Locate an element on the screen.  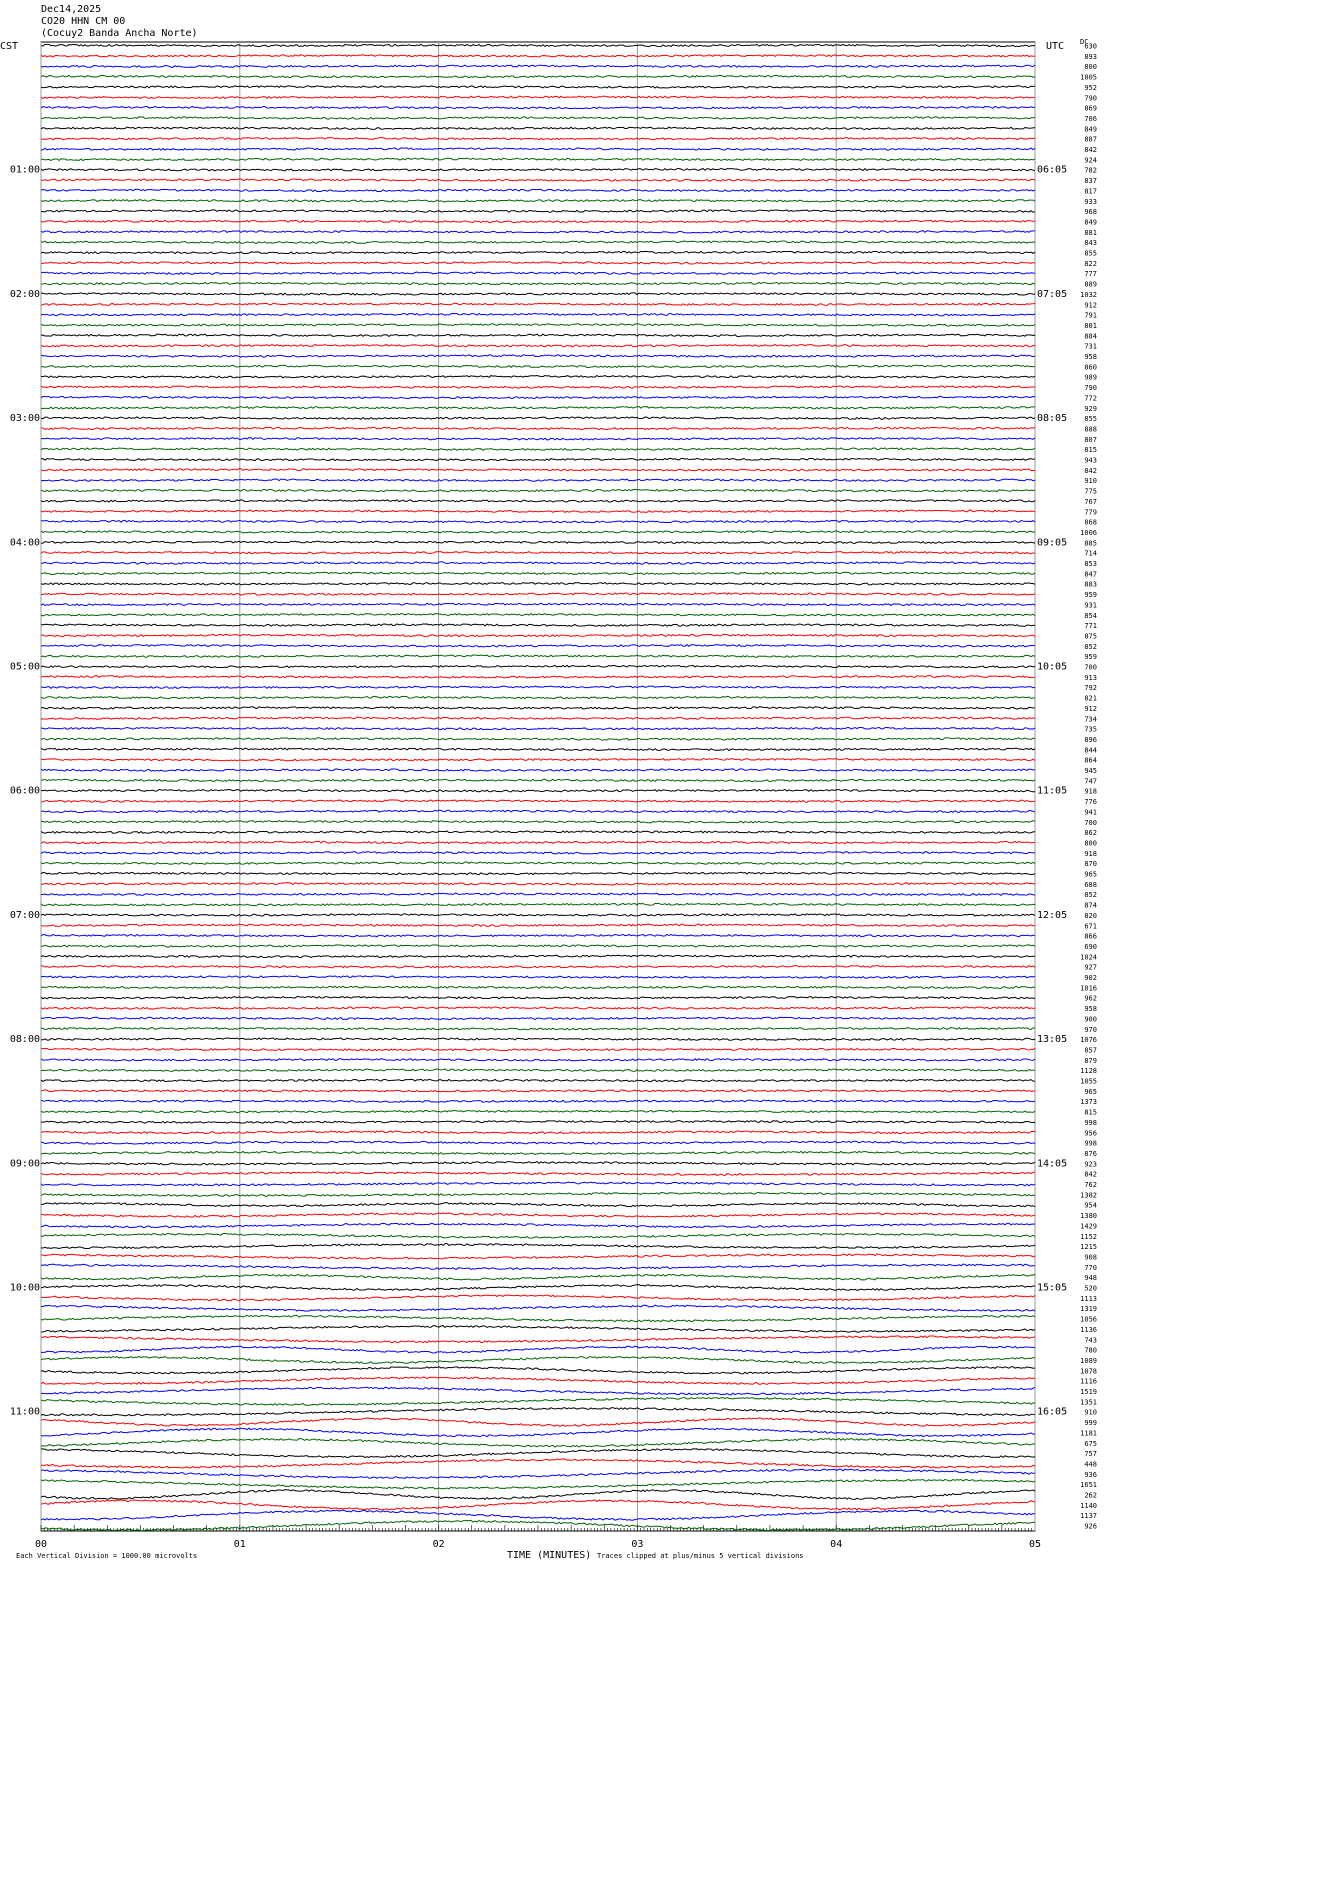
trace-value: 775 is located at coordinates (1090, 492).